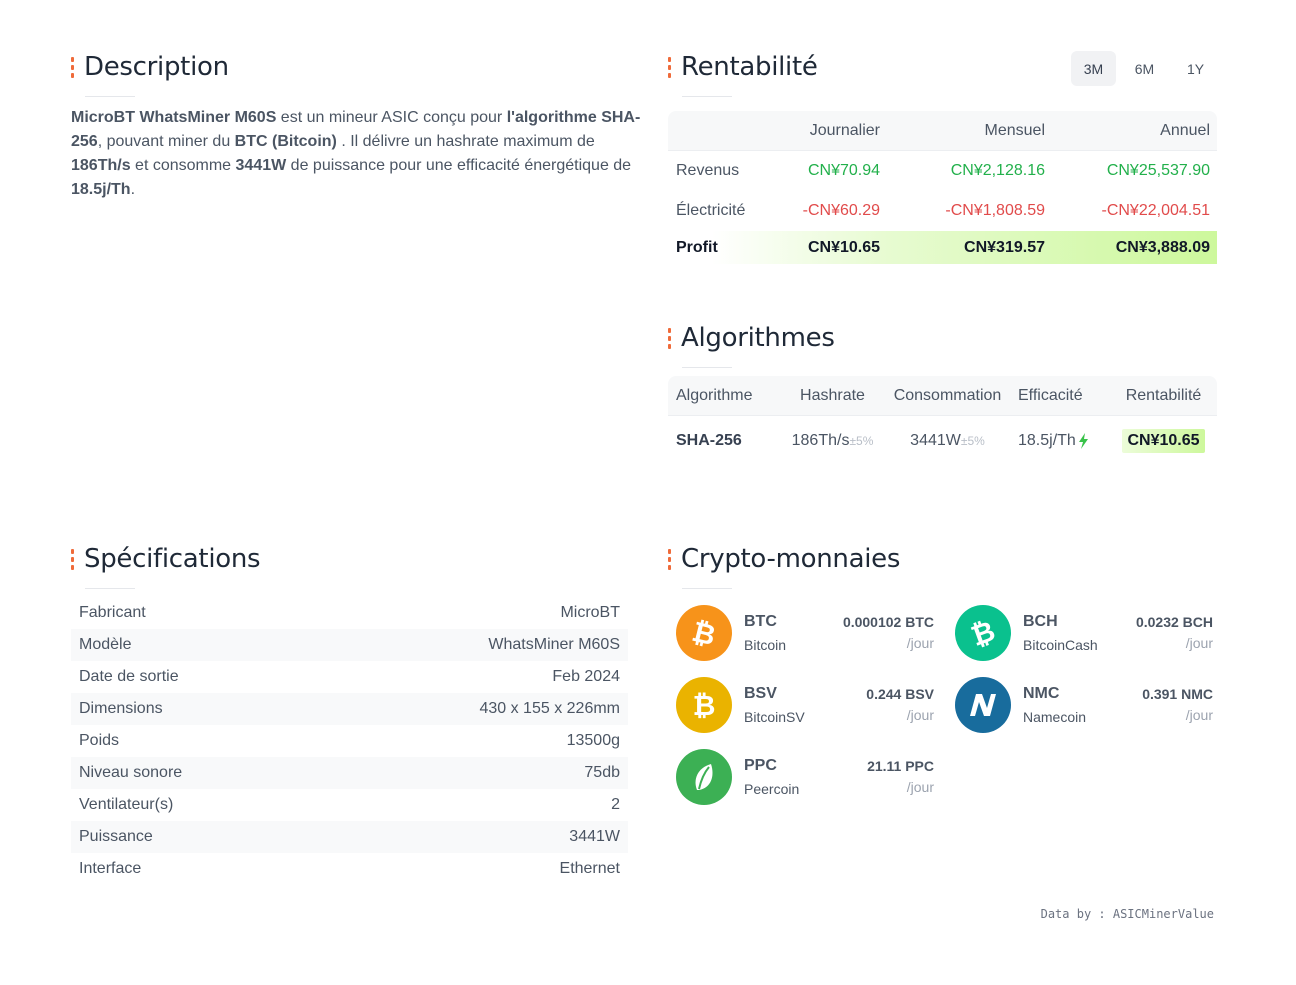 The image size is (1296, 985). I want to click on coin-symbol: NMC, so click(1041, 693).